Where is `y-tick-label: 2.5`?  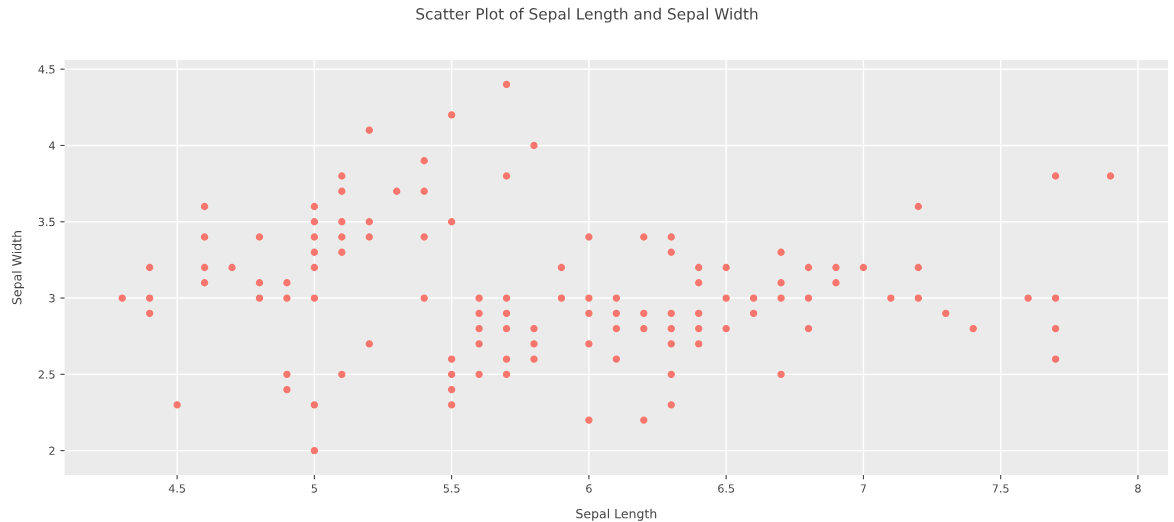 y-tick-label: 2.5 is located at coordinates (46, 374).